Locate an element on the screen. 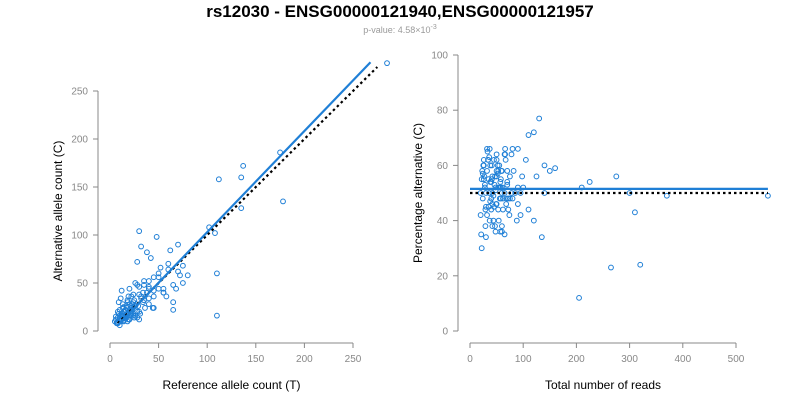 This screenshot has height=400, width=800. x-tick-label: 100 is located at coordinates (207, 359).